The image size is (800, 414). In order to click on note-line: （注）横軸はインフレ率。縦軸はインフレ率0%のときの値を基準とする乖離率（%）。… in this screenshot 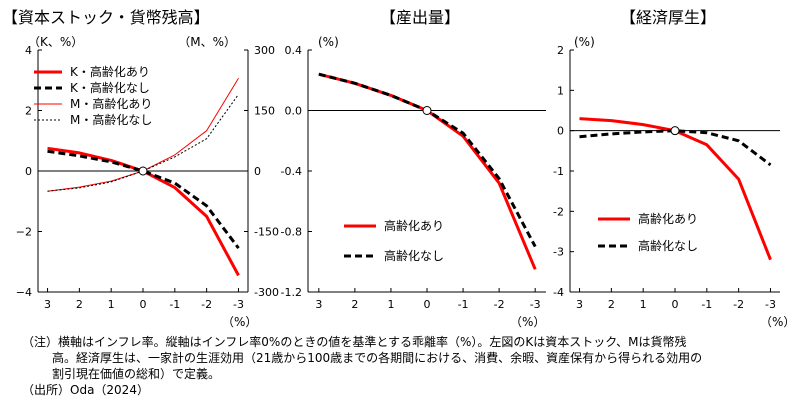, I will do `click(354, 342)`.